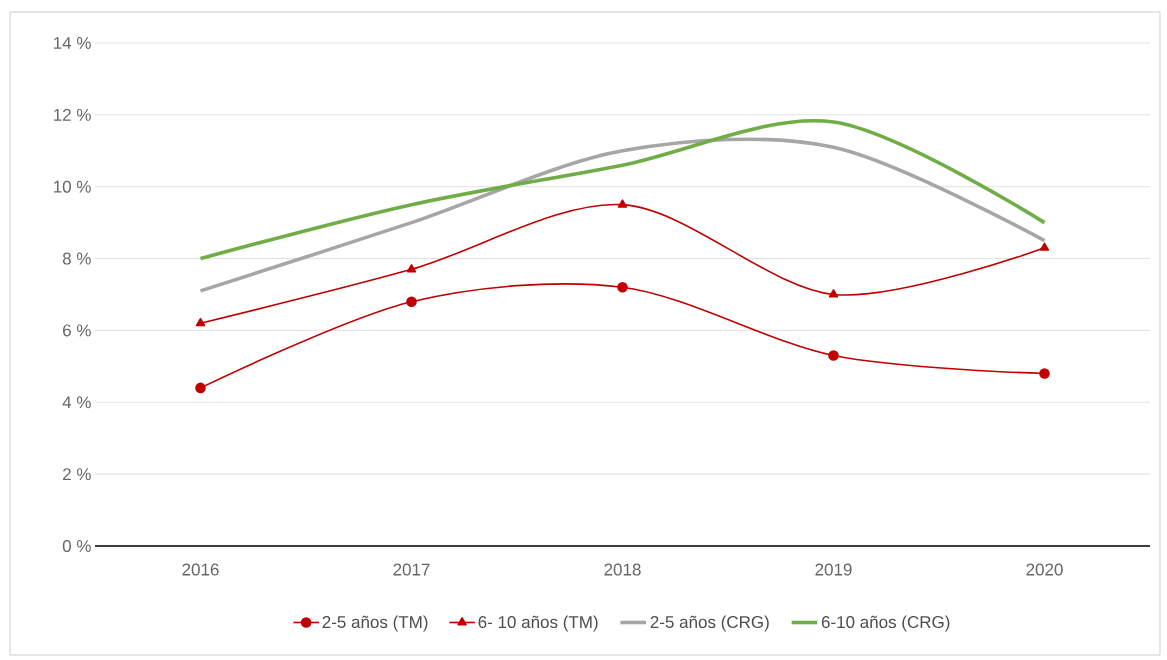 Image resolution: width=1167 pixels, height=660 pixels. Describe the element at coordinates (885, 623) in the screenshot. I see `legend-label: 6-10 años (CRG)` at that location.